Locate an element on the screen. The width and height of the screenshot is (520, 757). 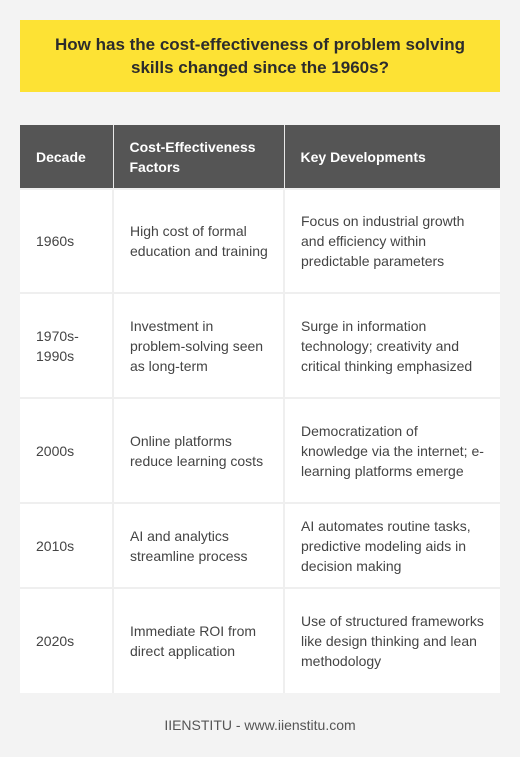
cell-factors: Online platforms reduce learning costs is located at coordinates (199, 450).